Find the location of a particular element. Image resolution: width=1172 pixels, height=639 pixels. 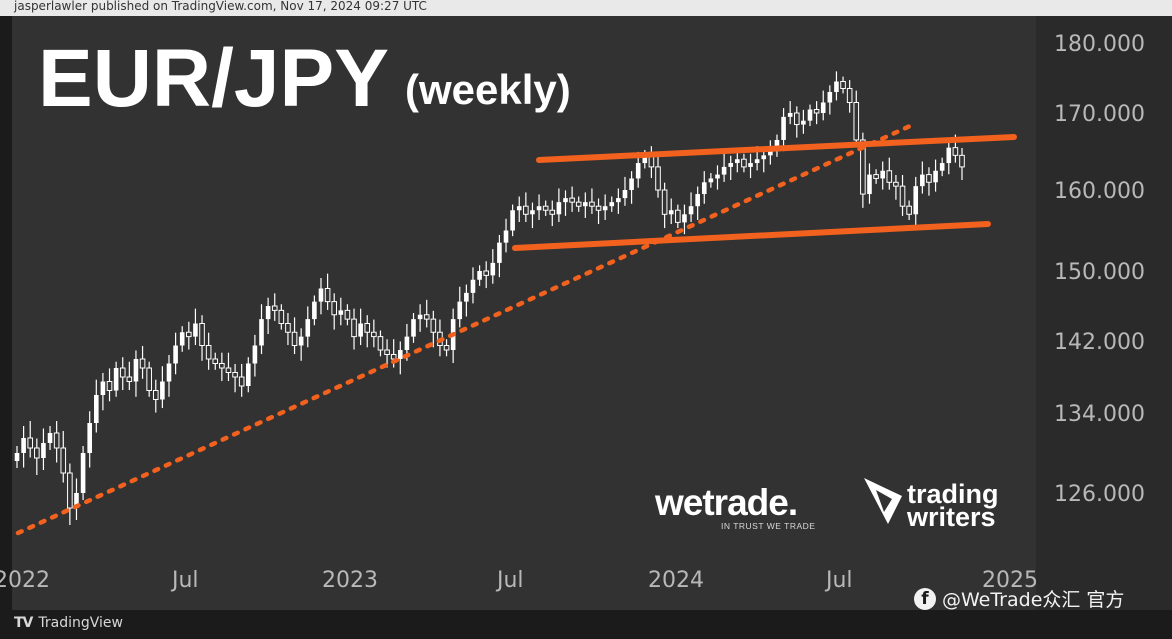

trading-writers-line1: trading is located at coordinates (953, 494).